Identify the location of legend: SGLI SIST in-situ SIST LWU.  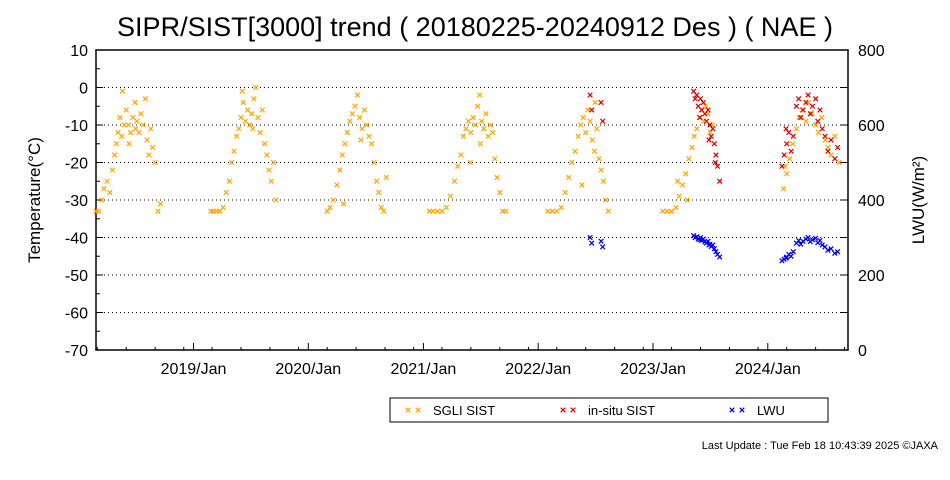
(609, 410).